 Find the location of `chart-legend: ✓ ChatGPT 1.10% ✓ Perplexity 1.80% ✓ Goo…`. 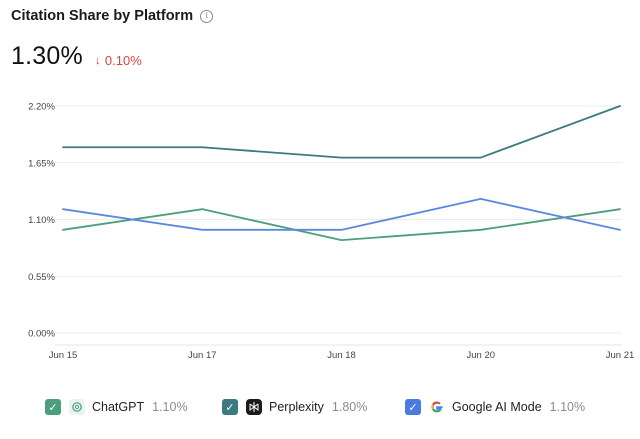

chart-legend: ✓ ChatGPT 1.10% ✓ Perplexity 1.80% ✓ Goo… is located at coordinates (320, 409).